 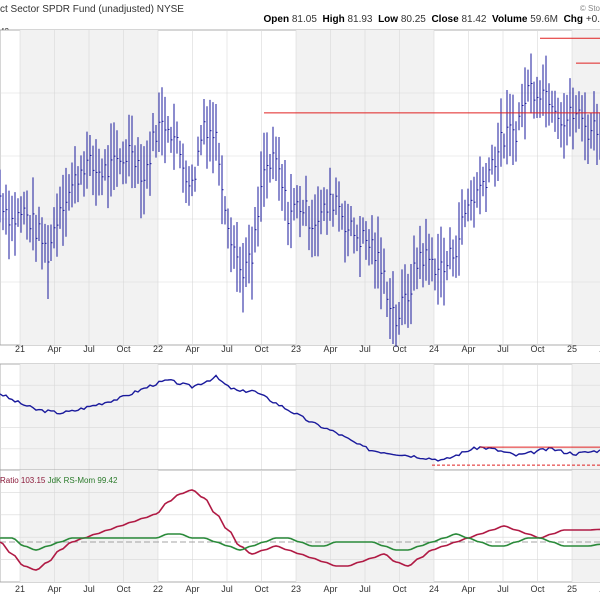 What do you see at coordinates (23, 480) in the screenshot?
I see `legend-ratio: Ratio 103.15` at bounding box center [23, 480].